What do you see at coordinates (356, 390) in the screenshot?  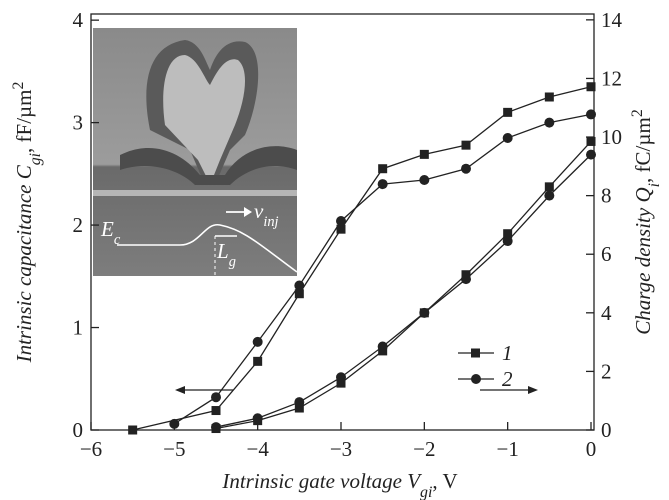 I see `direction-arrows` at bounding box center [356, 390].